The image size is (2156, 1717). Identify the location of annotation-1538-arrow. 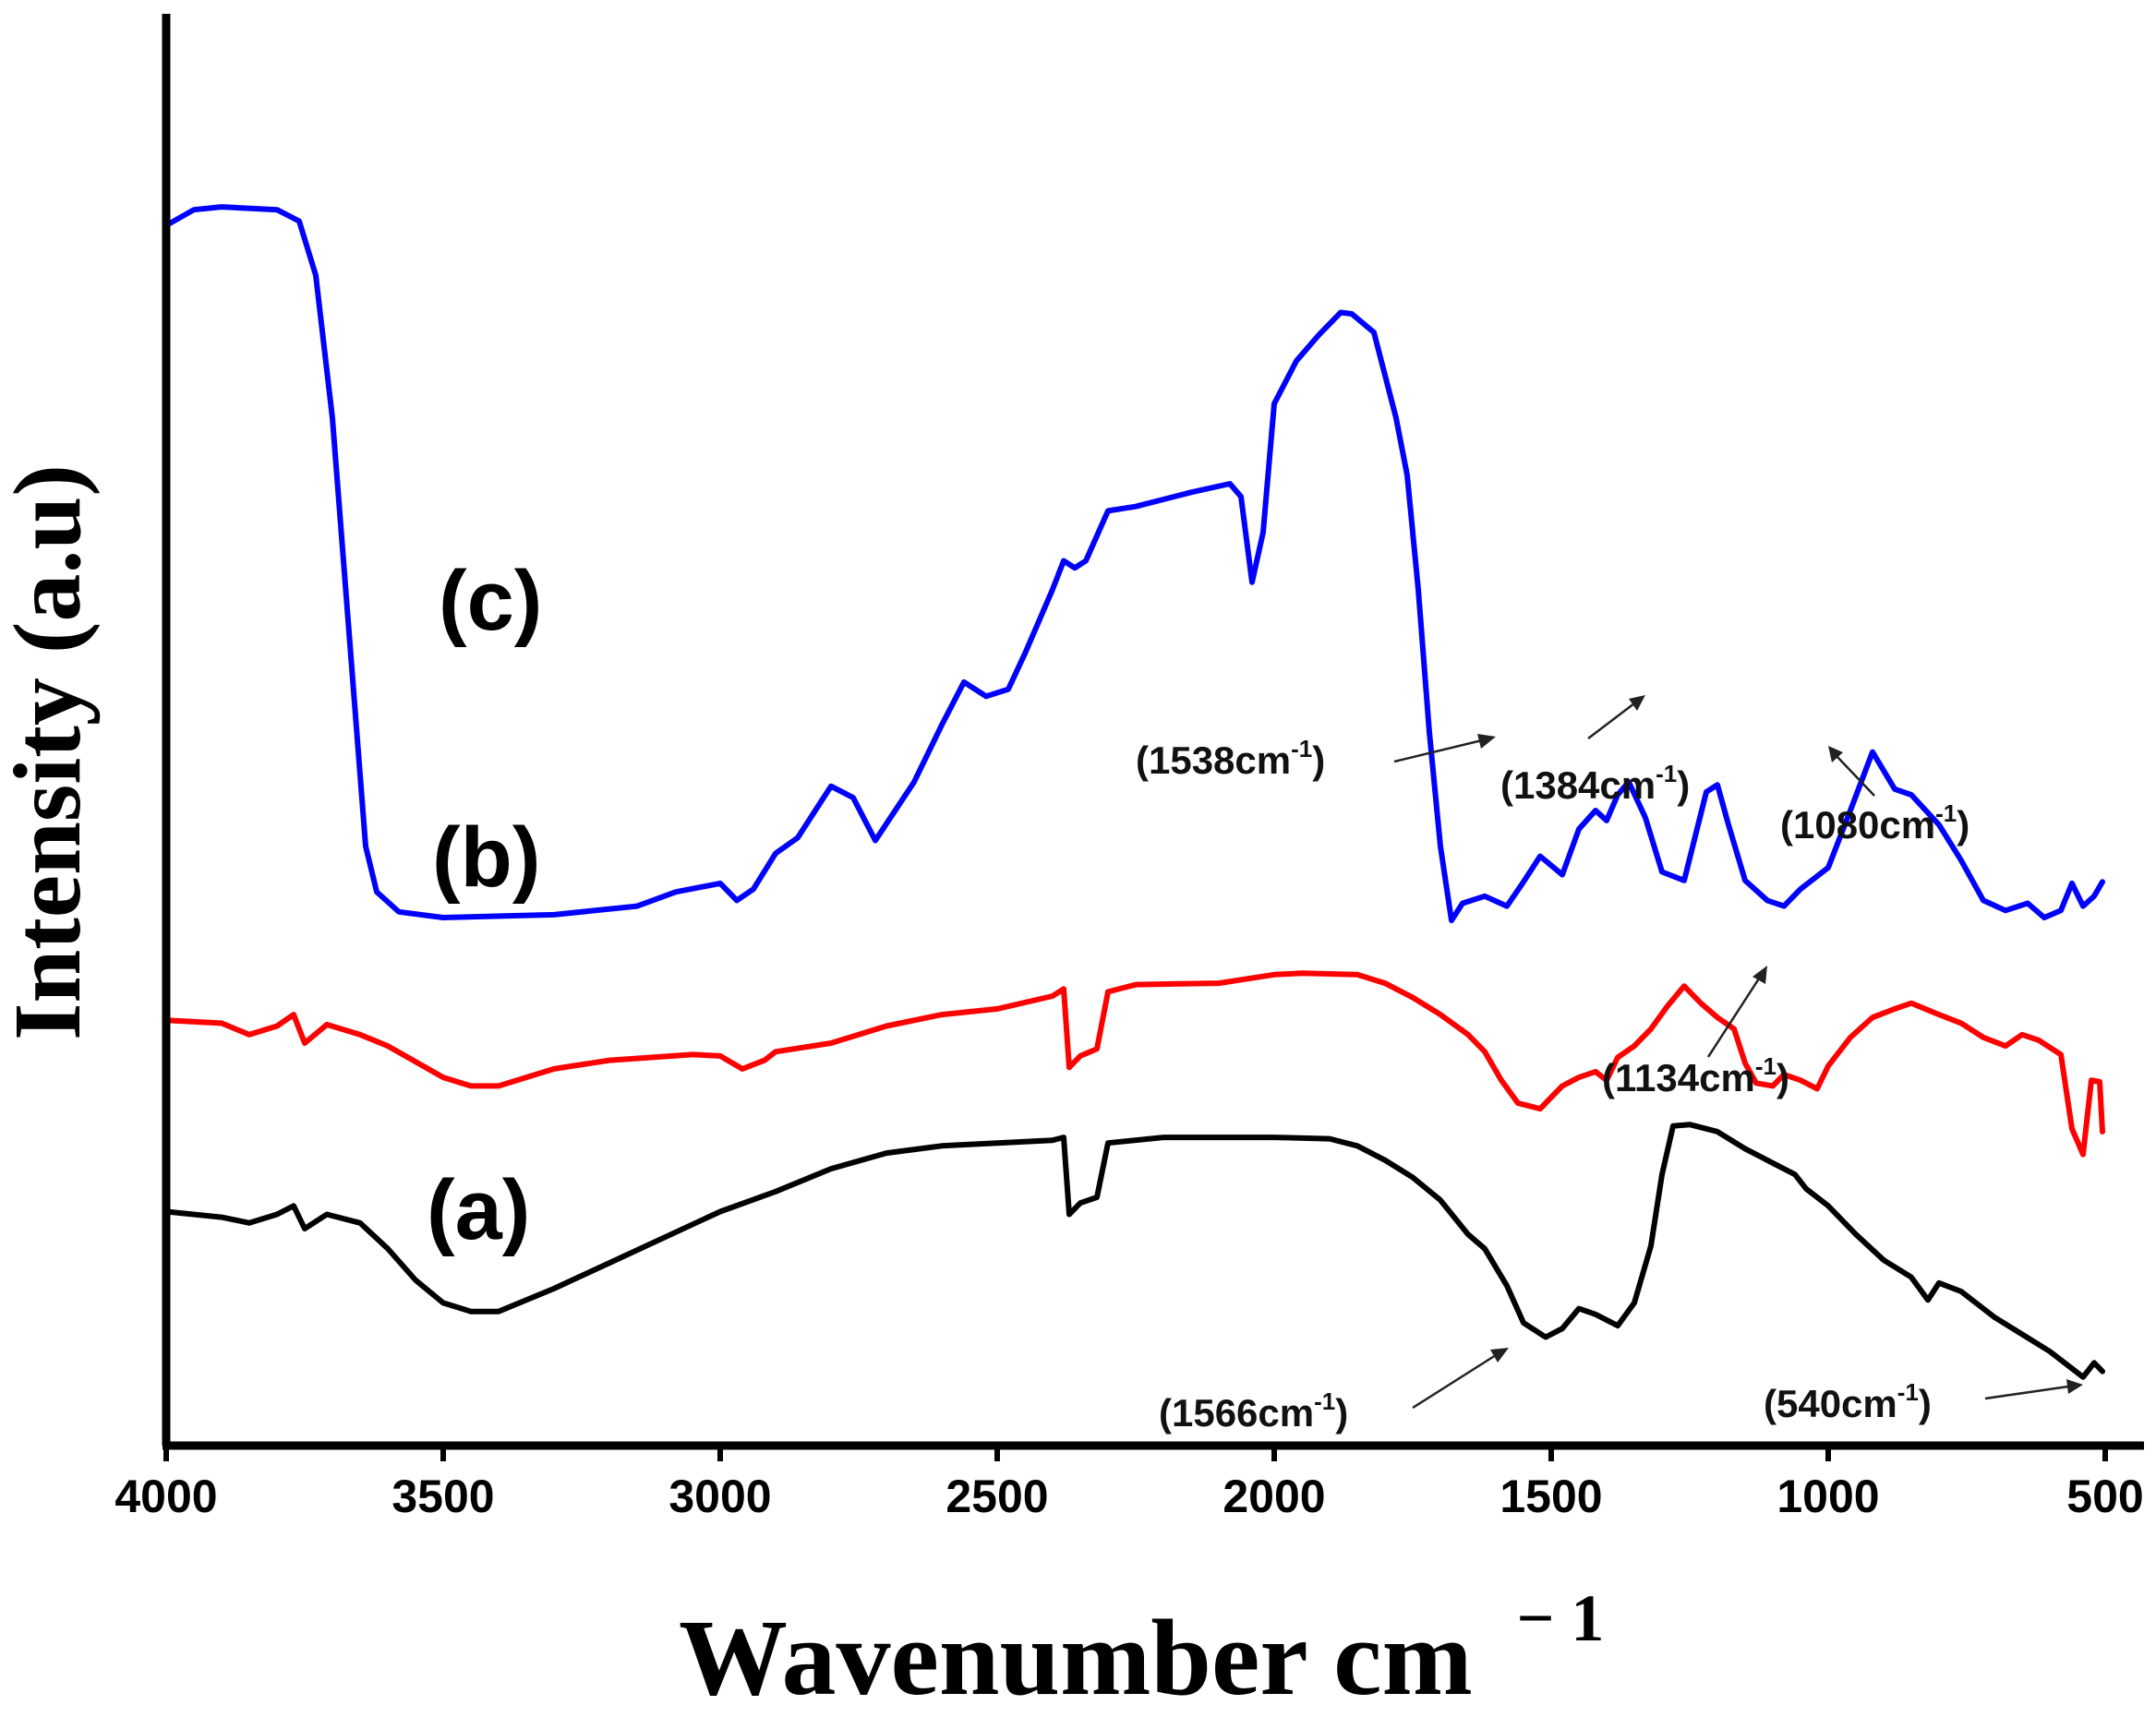
(1438, 750).